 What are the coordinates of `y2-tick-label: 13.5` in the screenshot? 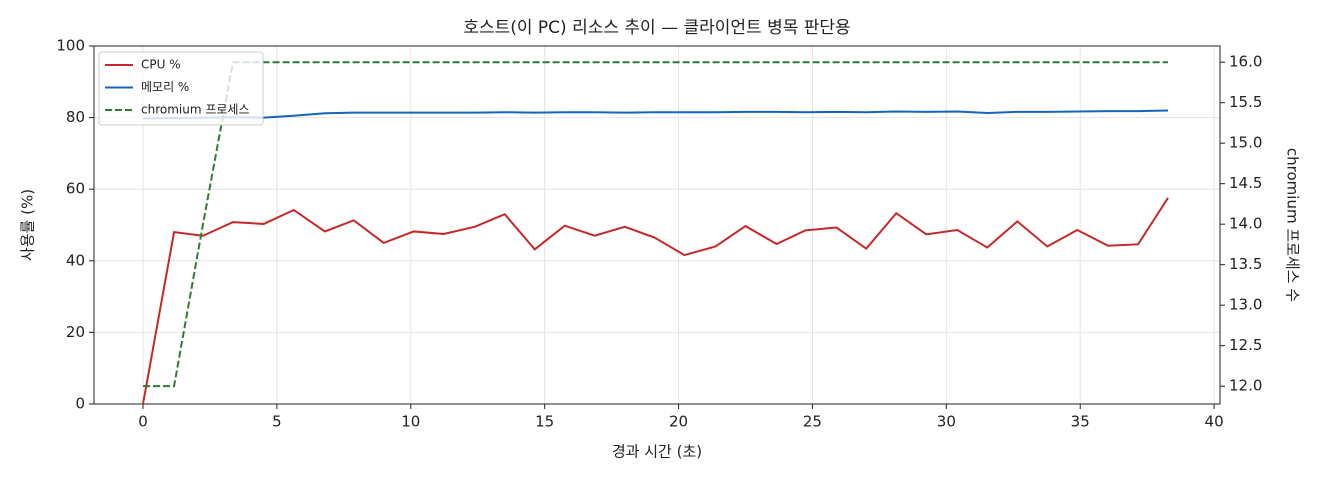 It's located at (1245, 264).